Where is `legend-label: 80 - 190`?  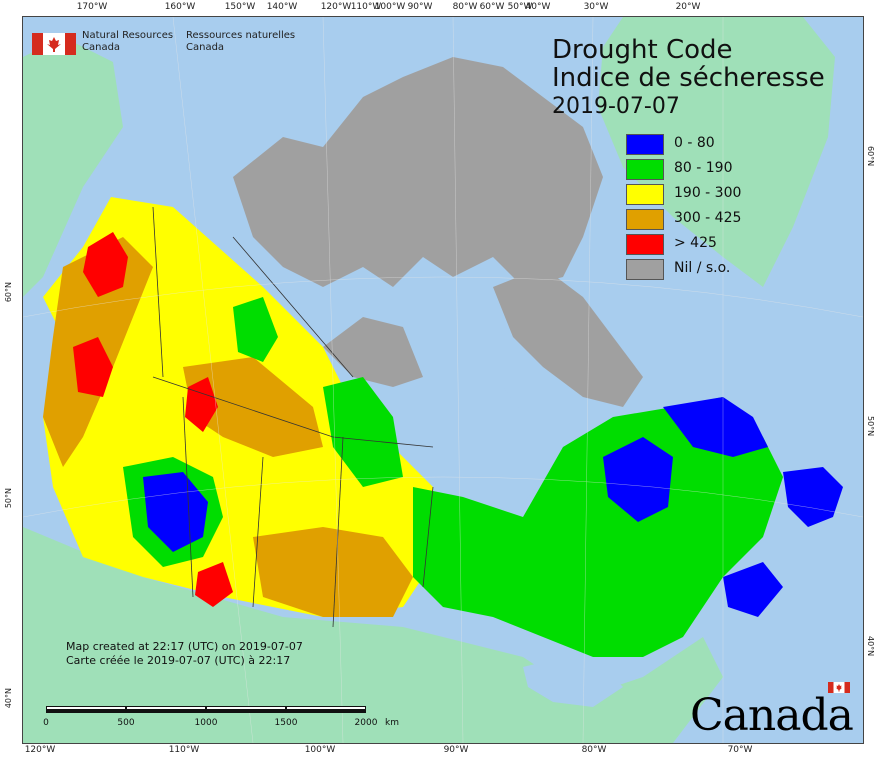
legend-label: 80 - 190 is located at coordinates (703, 168).